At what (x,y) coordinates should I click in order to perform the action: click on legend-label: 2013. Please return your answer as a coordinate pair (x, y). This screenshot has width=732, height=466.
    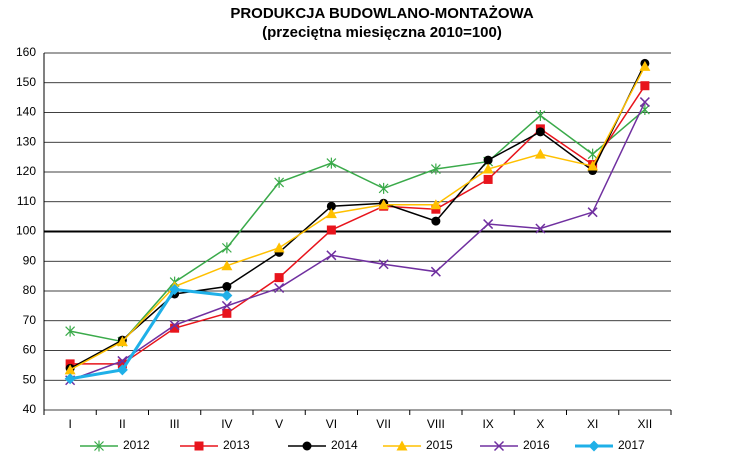
    Looking at the image, I should click on (236, 445).